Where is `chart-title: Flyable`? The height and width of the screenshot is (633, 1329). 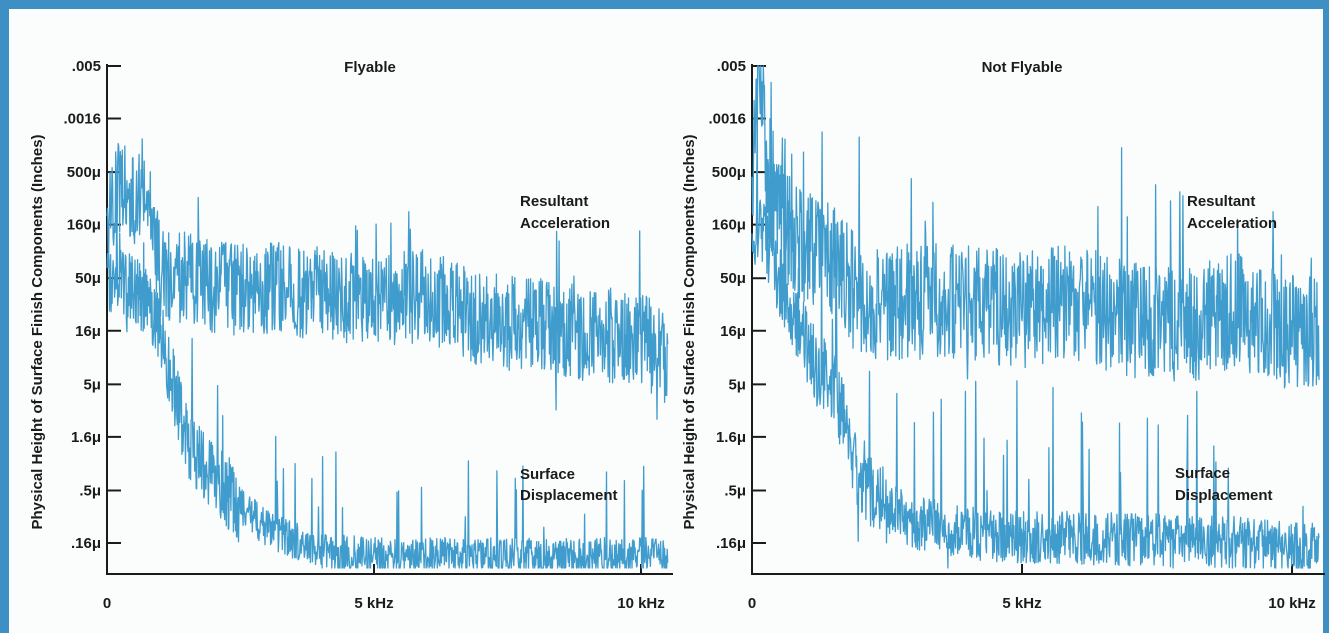 chart-title: Flyable is located at coordinates (370, 67).